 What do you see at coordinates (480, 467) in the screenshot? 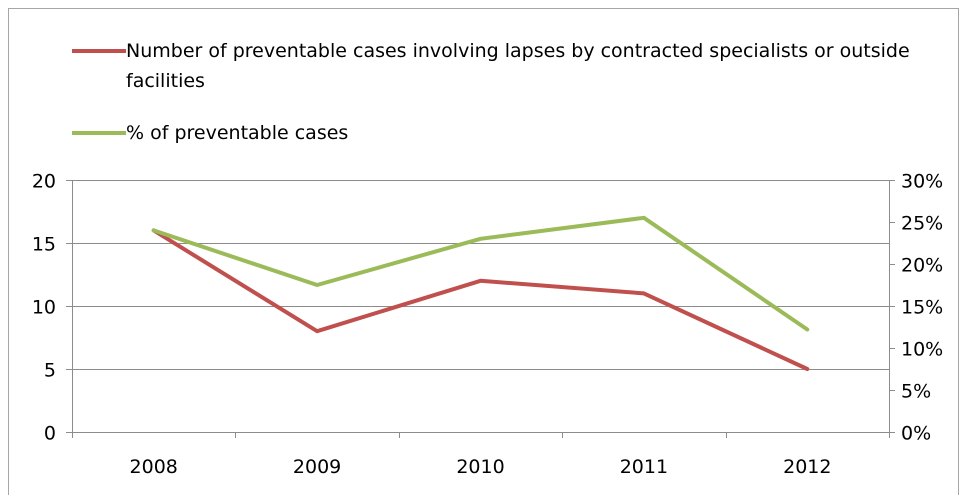
I see `x-tick-label: 2010` at bounding box center [480, 467].